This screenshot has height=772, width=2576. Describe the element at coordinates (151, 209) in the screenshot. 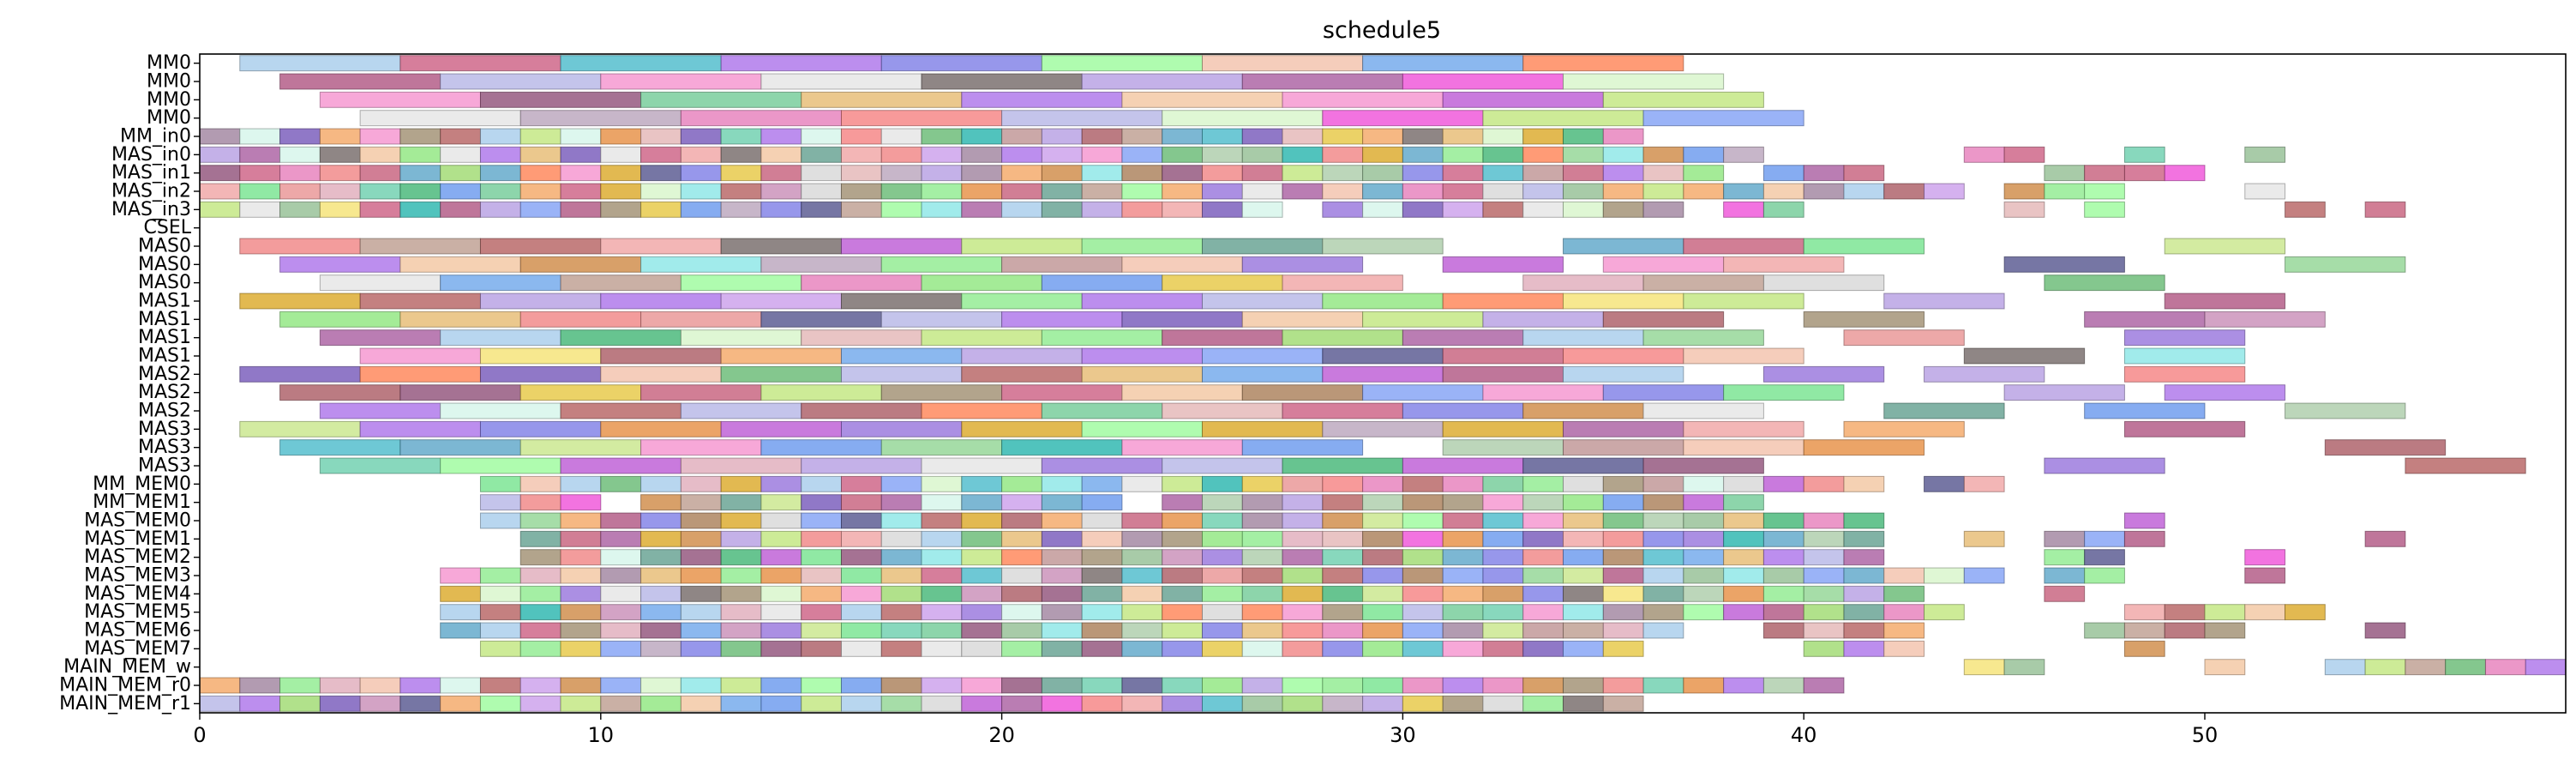

I see `y-tick-label: MAS_in3` at that location.